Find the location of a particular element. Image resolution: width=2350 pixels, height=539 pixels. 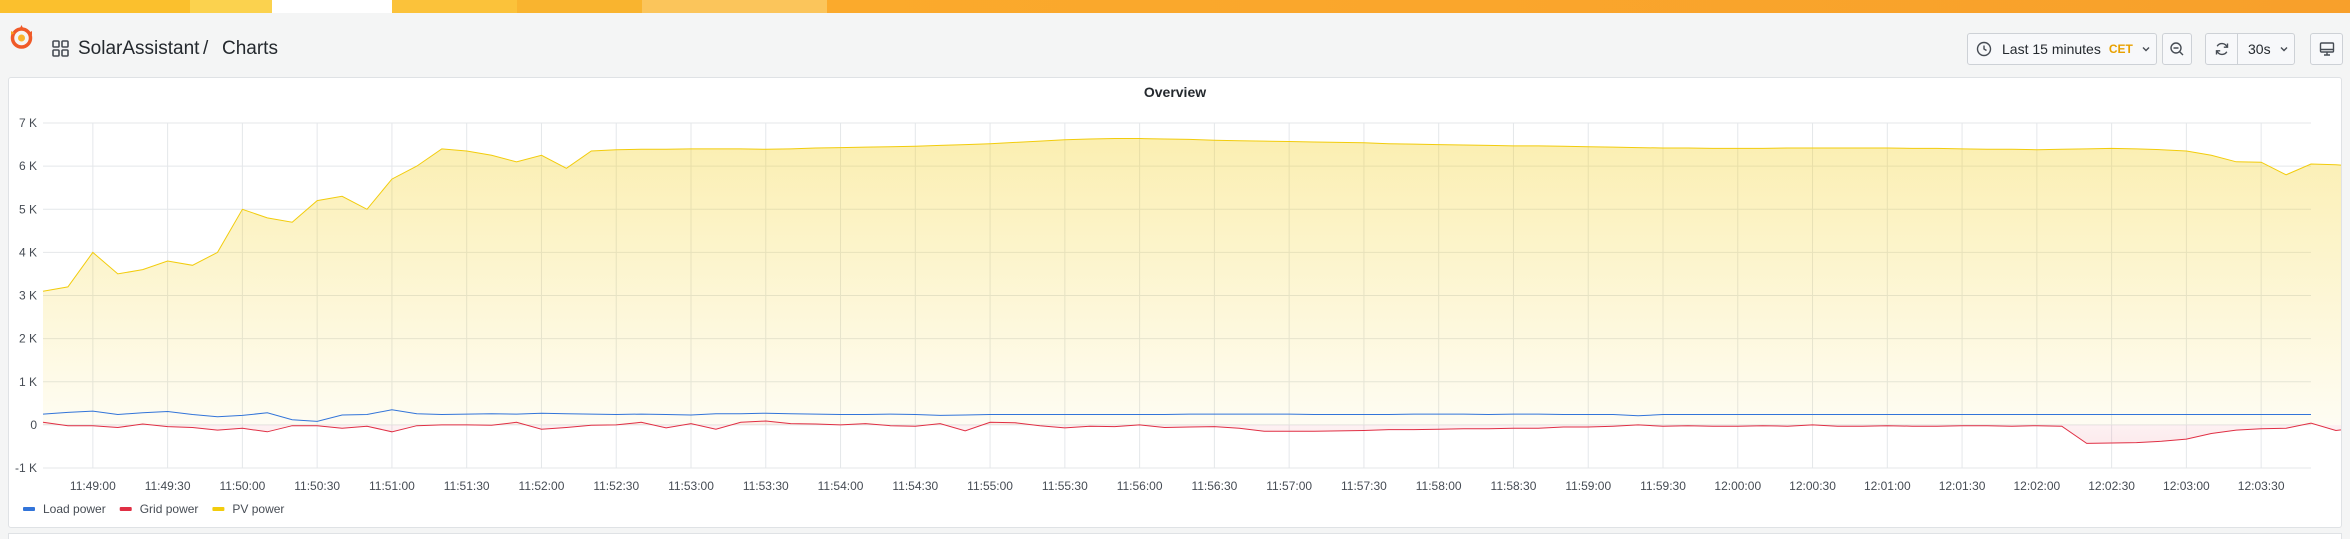

x-tick-label: 12:03:30 is located at coordinates (2261, 486).